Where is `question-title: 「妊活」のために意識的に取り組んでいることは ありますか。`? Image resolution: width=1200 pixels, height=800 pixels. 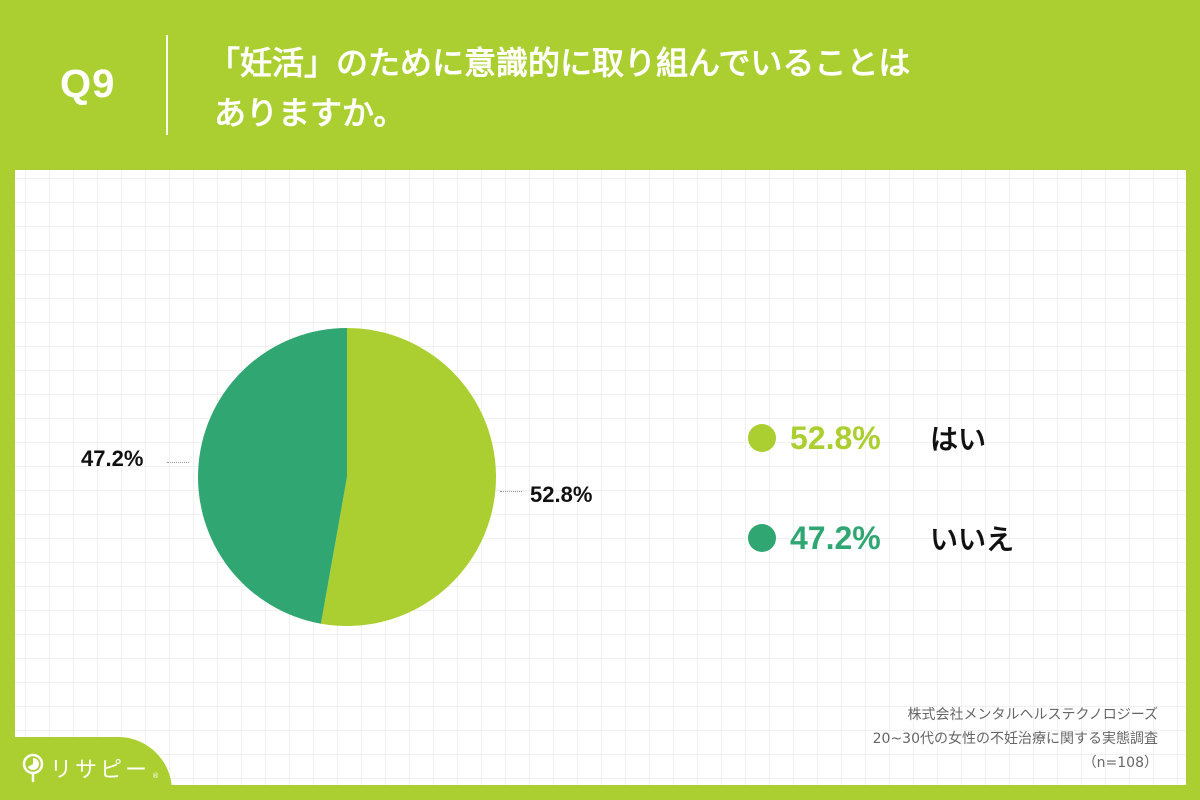 question-title: 「妊活」のために意識的に取り組んでいることは ありますか。 is located at coordinates (610, 88).